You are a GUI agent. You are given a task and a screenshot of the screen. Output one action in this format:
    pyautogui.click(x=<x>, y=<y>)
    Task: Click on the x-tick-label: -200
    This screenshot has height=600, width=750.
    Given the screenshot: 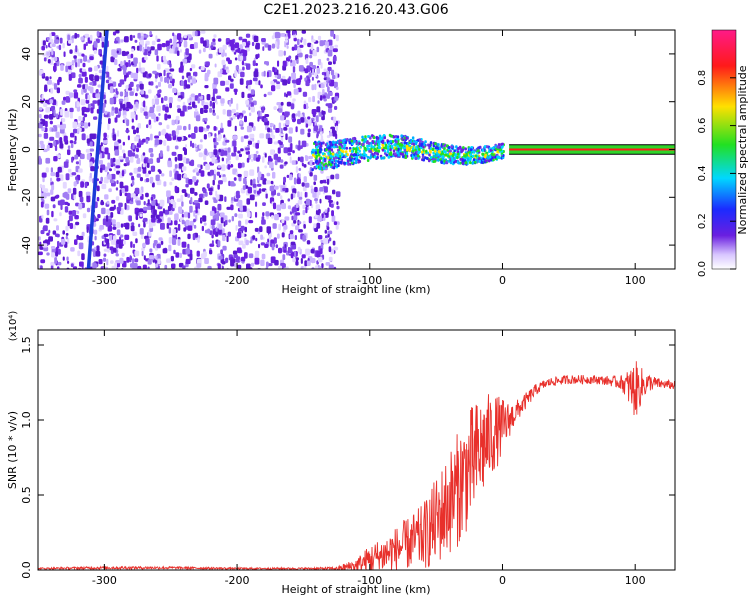 What is the action you would take?
    pyautogui.click(x=237, y=580)
    